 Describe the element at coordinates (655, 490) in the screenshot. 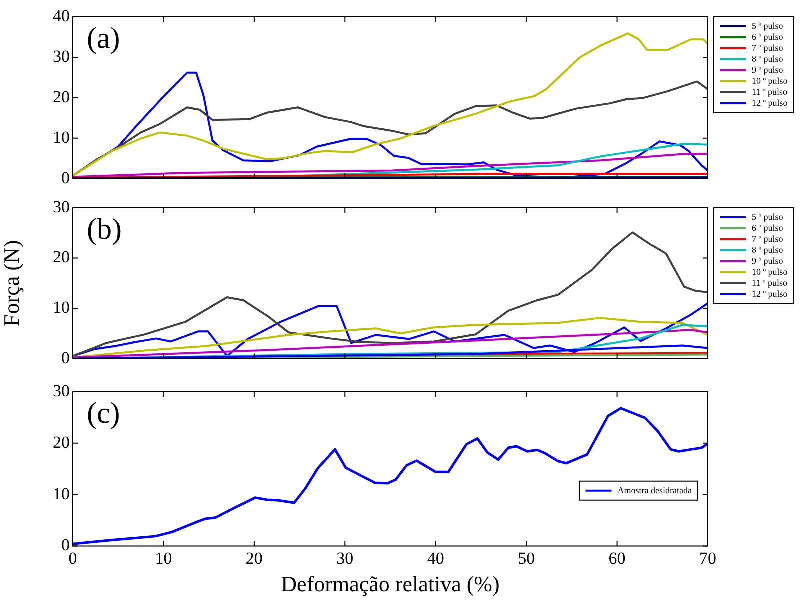

I see `legend-label: Amostra desidratada` at that location.